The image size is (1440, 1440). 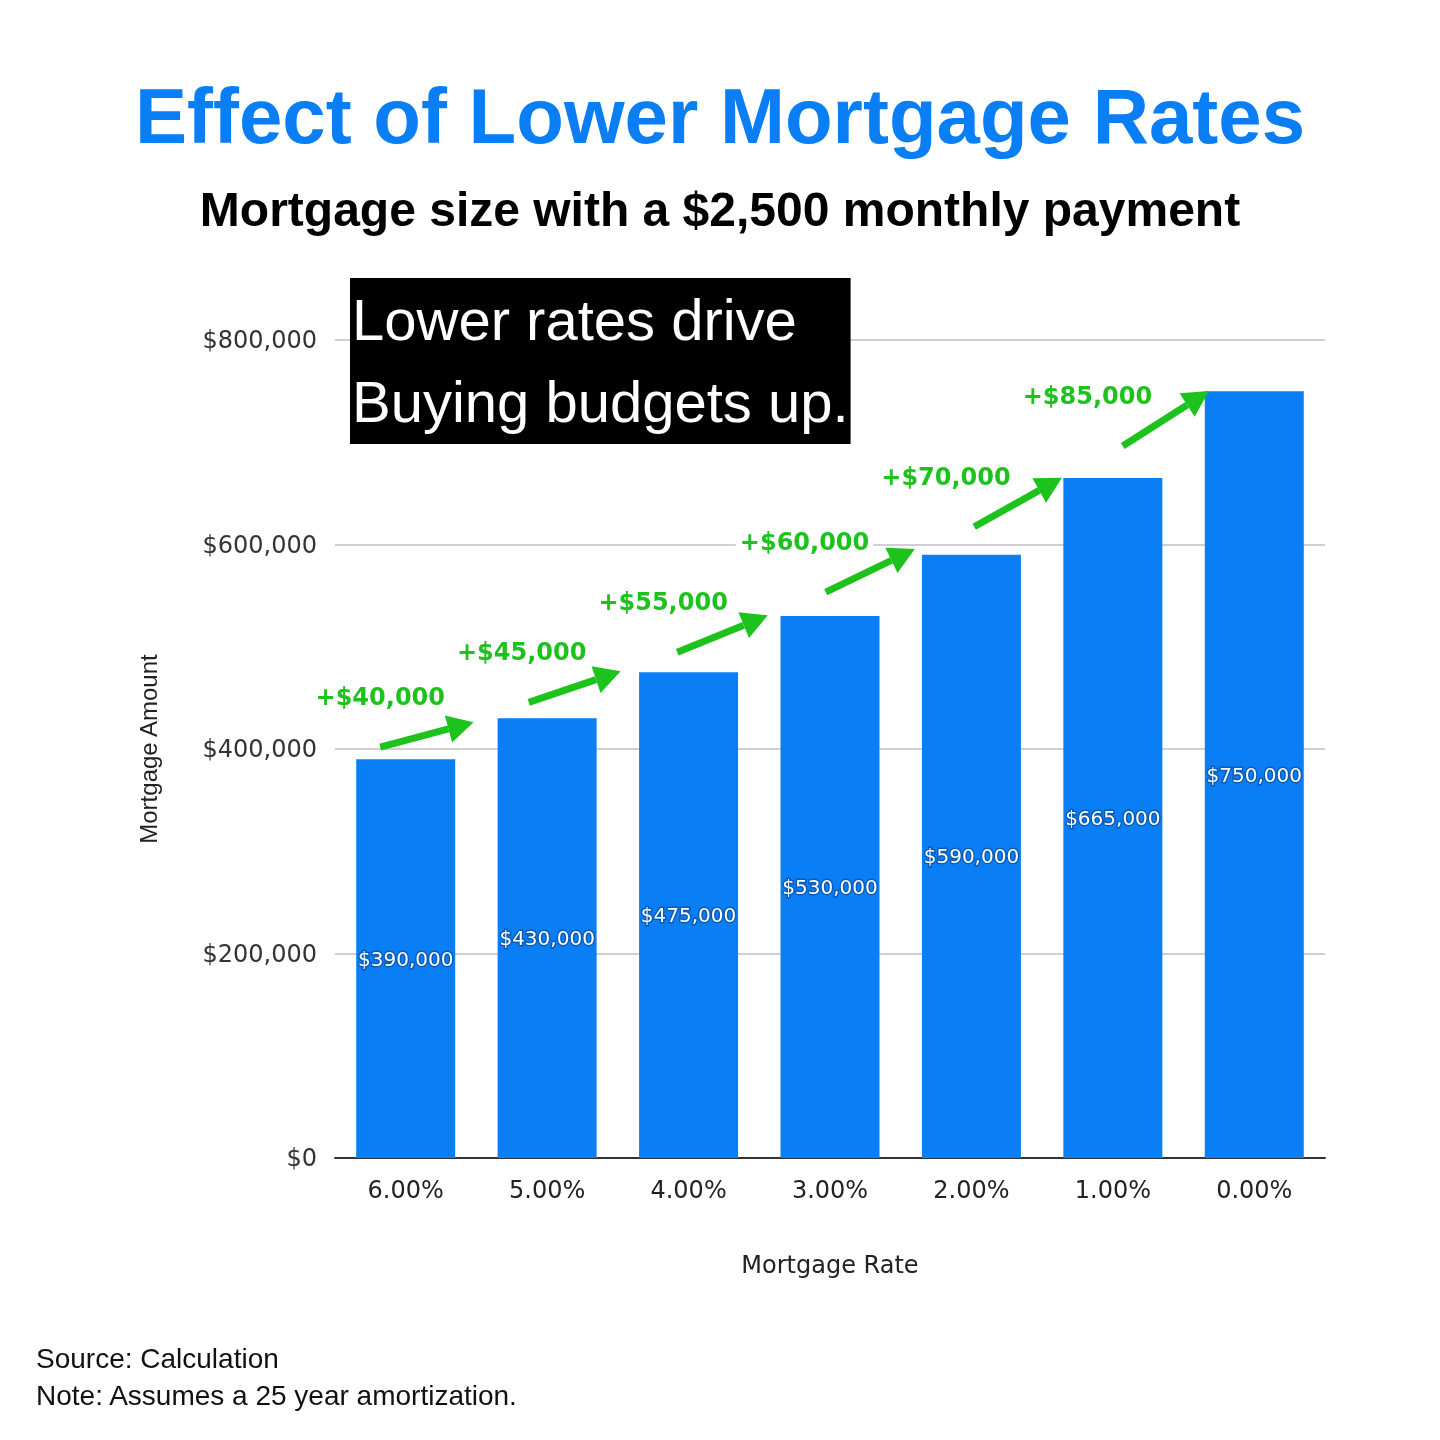 What do you see at coordinates (688, 1190) in the screenshot?
I see `x-tick-label: 4.00%` at bounding box center [688, 1190].